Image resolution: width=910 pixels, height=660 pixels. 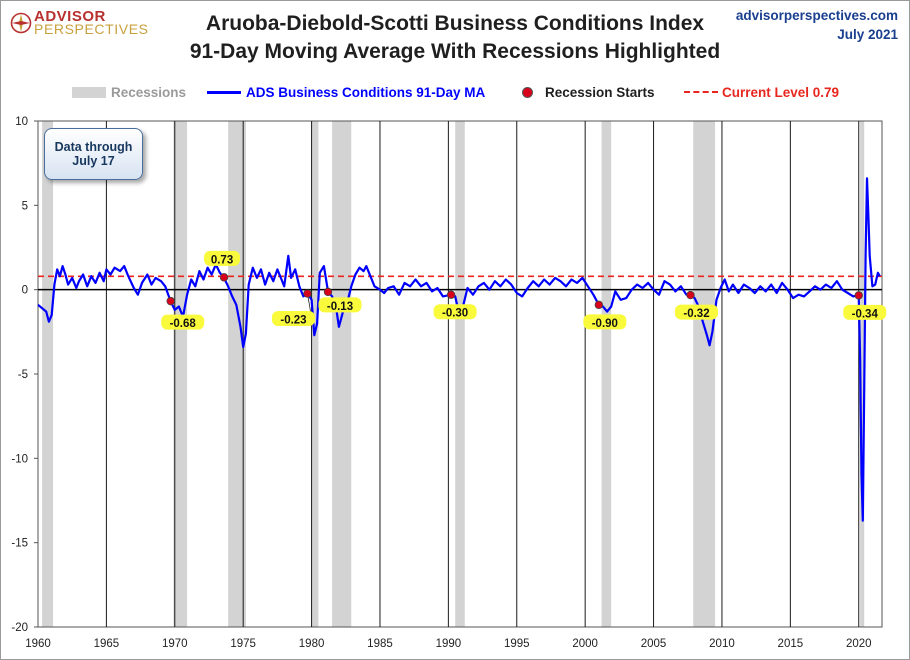 I want to click on legend-series-label: ADS Business Conditions 91-Day MA, so click(x=366, y=92).